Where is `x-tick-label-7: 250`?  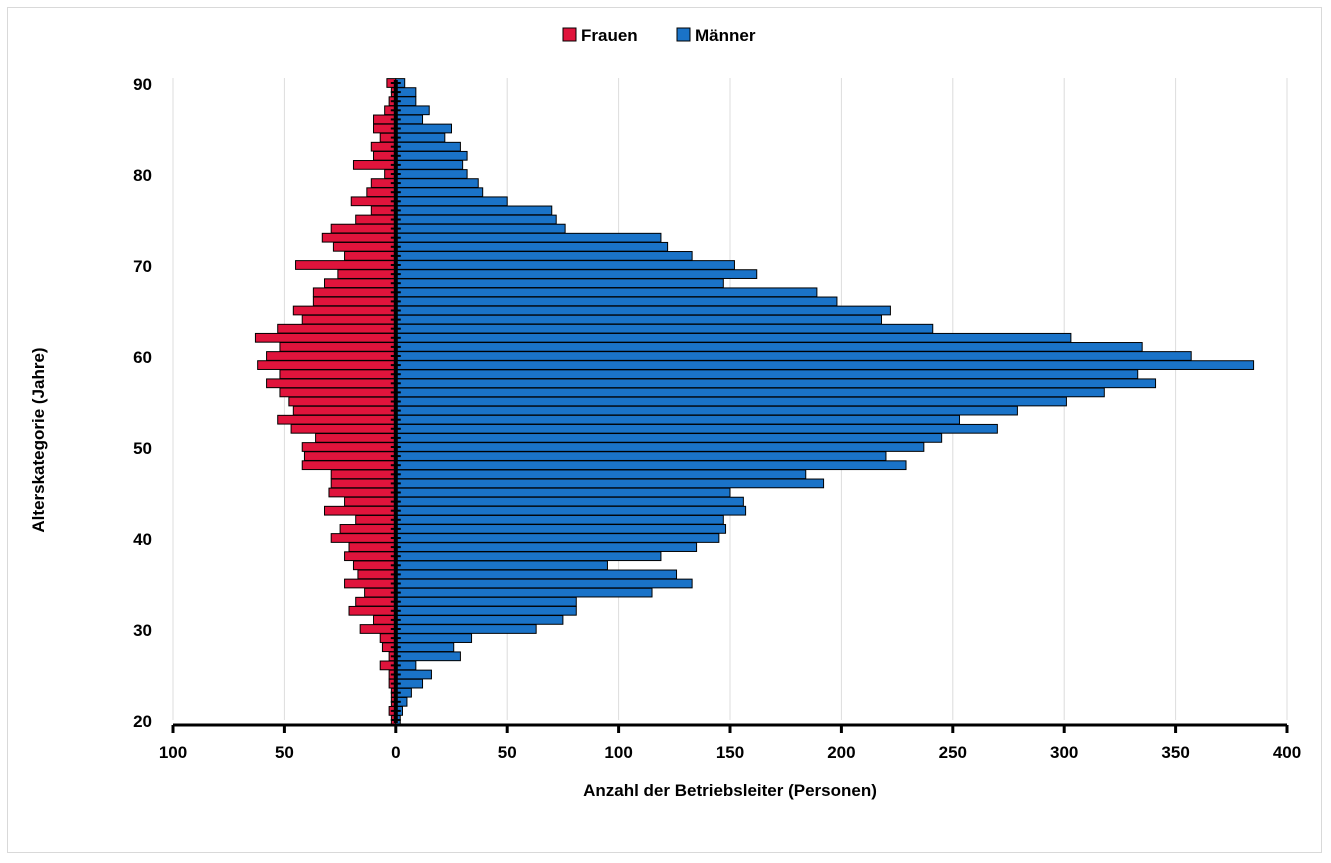 x-tick-label-7: 250 is located at coordinates (953, 752).